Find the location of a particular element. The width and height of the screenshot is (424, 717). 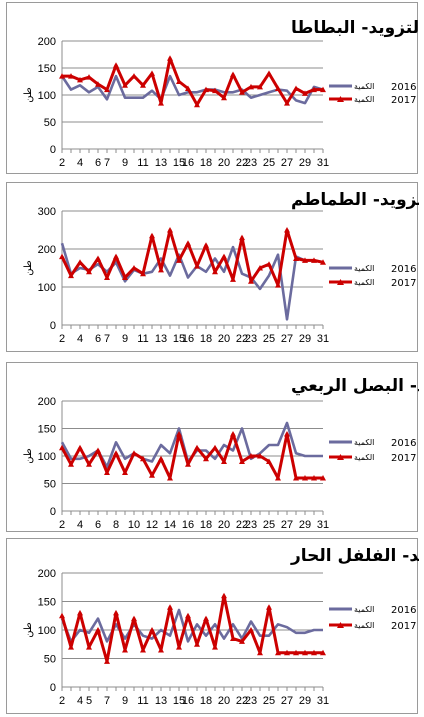

y-tick-label: 300 is located at coordinates (47, 212).